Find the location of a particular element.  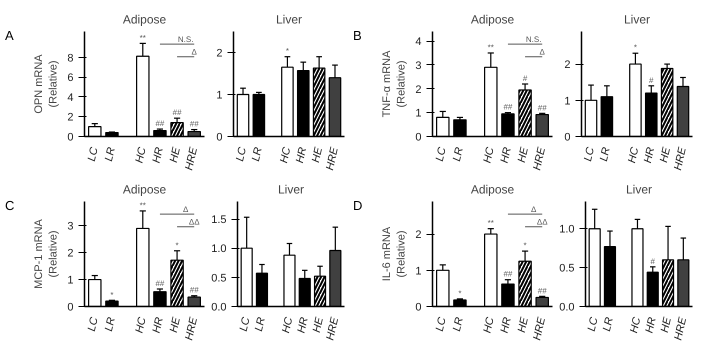

text: C is located at coordinates (9, 206).